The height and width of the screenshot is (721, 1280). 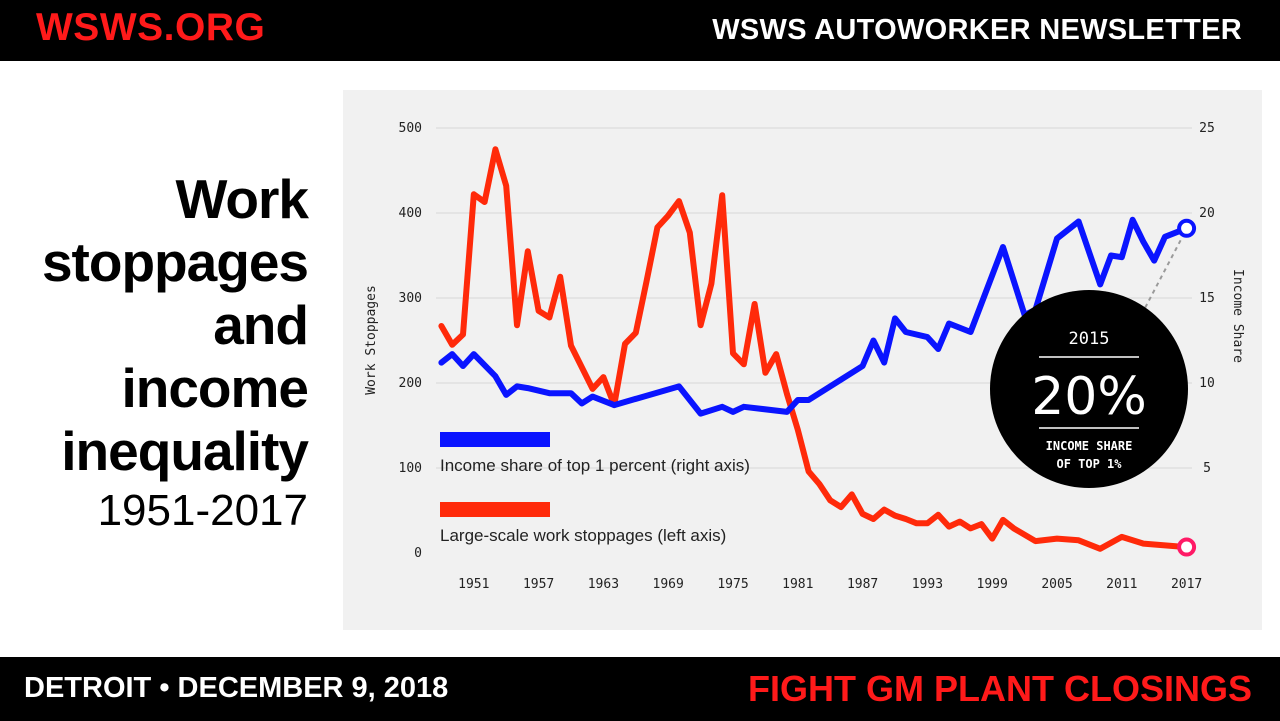 I want to click on headline-line: Work, so click(x=242, y=199).